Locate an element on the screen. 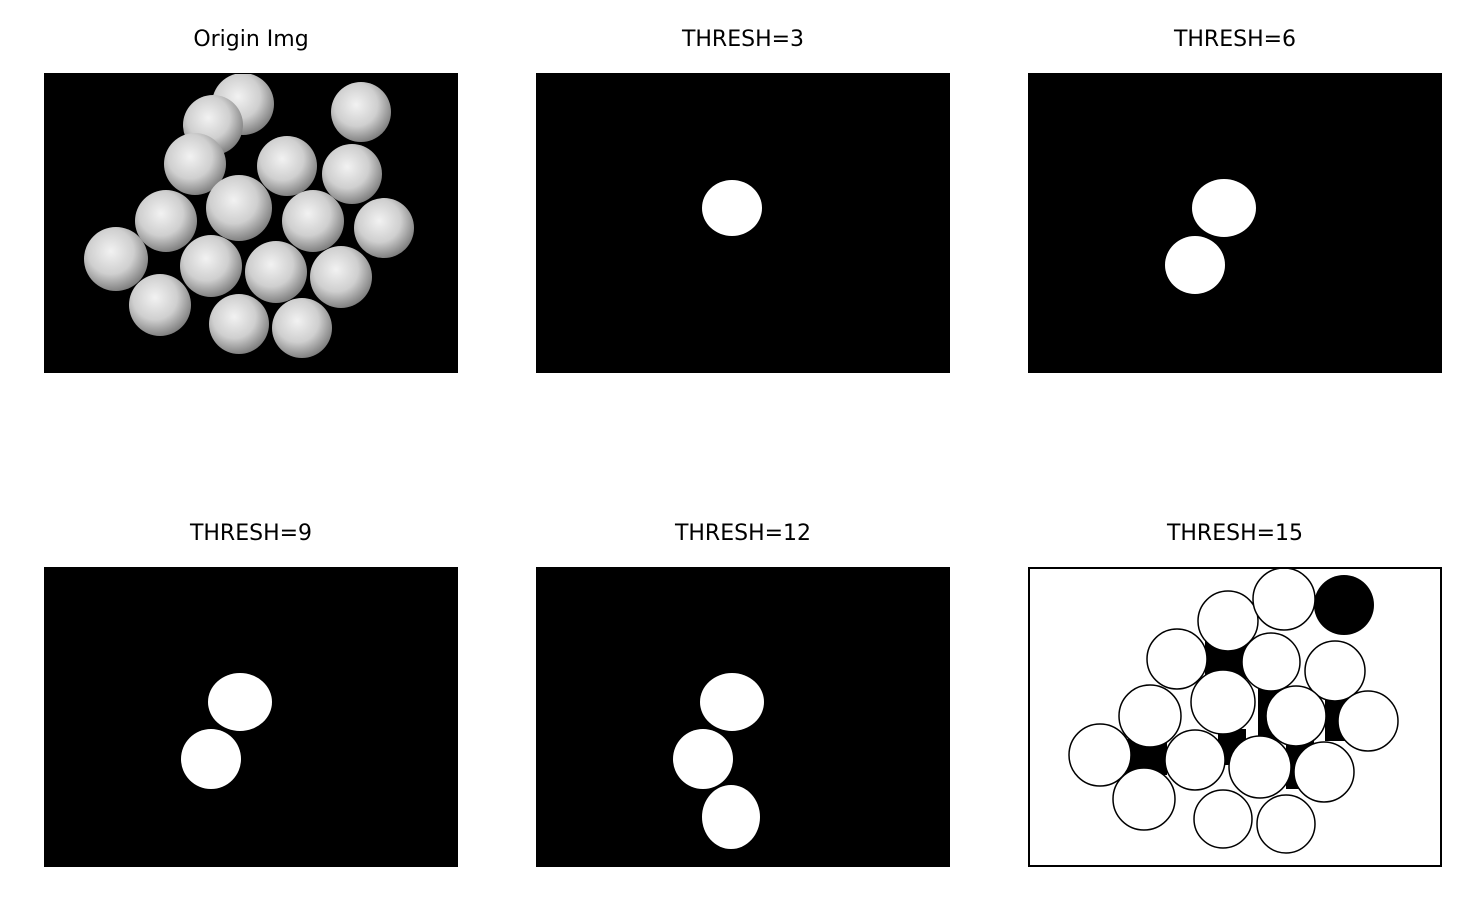  panel-title: THRESH=15 is located at coordinates (1235, 533).